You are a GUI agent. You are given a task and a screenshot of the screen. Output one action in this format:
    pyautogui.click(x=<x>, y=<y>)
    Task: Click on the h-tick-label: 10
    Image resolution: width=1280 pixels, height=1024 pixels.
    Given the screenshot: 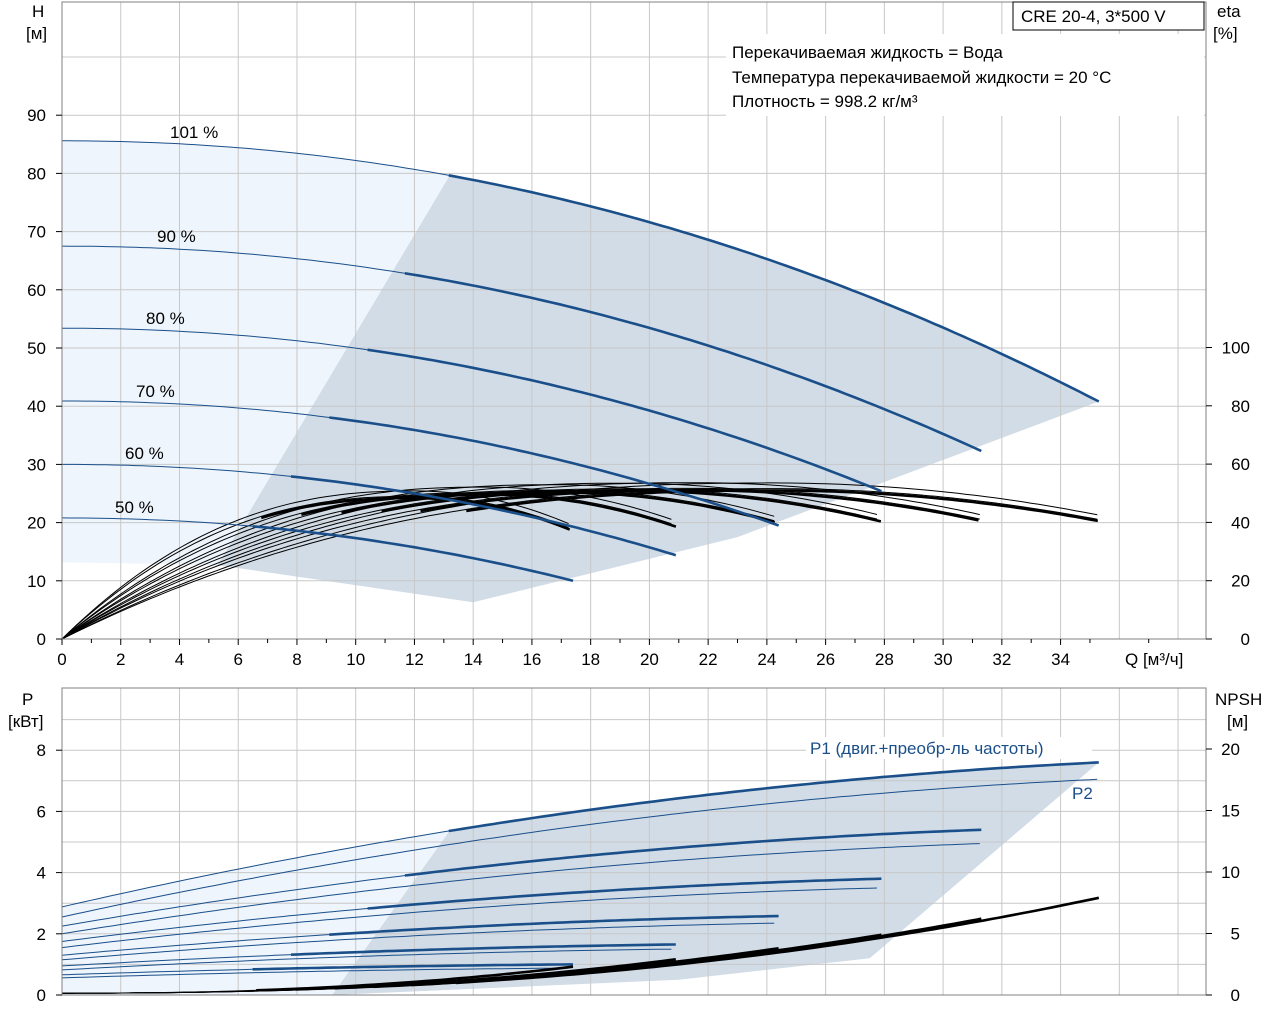 What is the action you would take?
    pyautogui.click(x=36, y=581)
    